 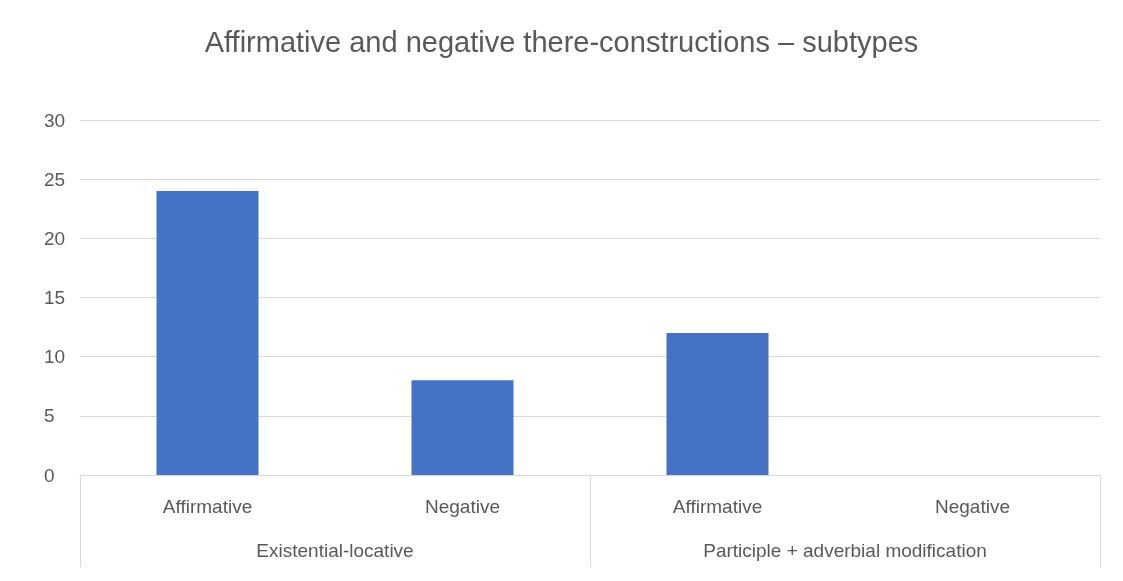 What do you see at coordinates (49, 416) in the screenshot?
I see `y-tick-label: 5` at bounding box center [49, 416].